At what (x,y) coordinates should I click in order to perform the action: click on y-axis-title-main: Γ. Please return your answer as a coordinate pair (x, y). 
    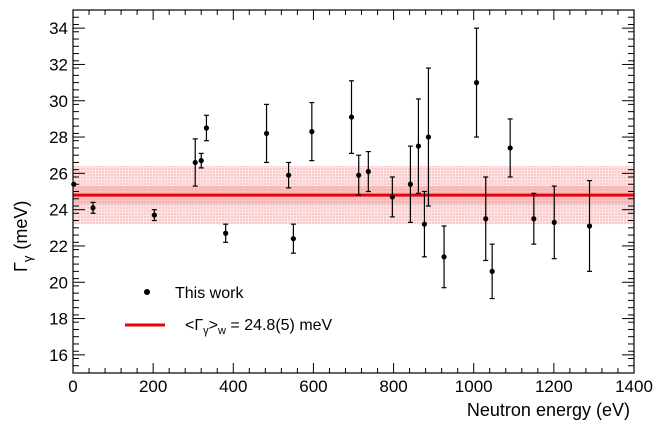
    Looking at the image, I should click on (21, 267).